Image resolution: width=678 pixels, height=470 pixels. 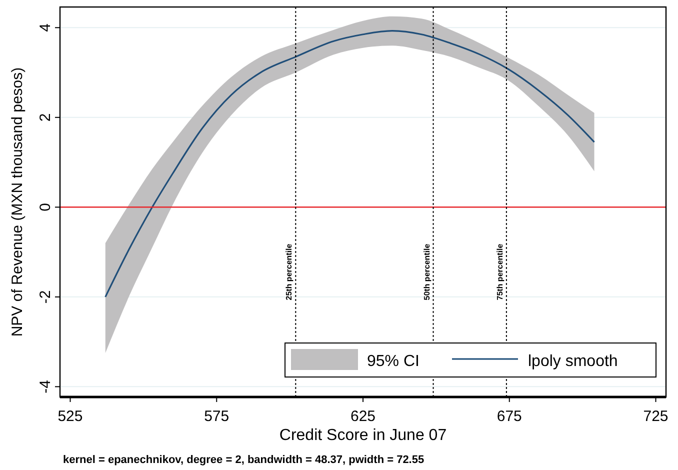 What do you see at coordinates (45, 117) in the screenshot?
I see `y-tick-label: 2` at bounding box center [45, 117].